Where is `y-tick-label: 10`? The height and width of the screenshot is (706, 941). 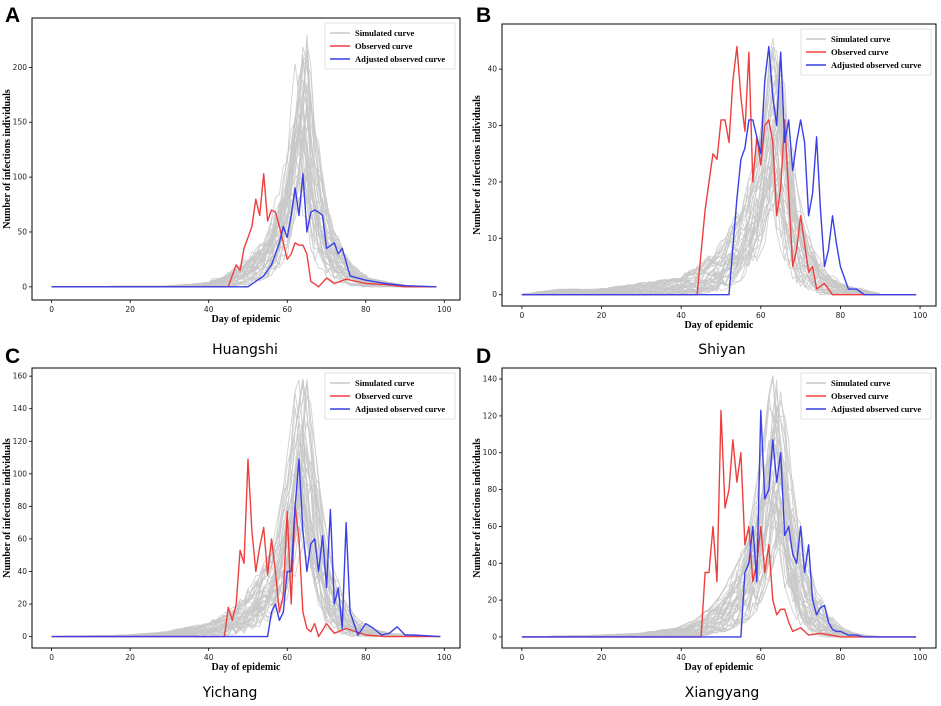
y-tick-label: 10 is located at coordinates (492, 238).